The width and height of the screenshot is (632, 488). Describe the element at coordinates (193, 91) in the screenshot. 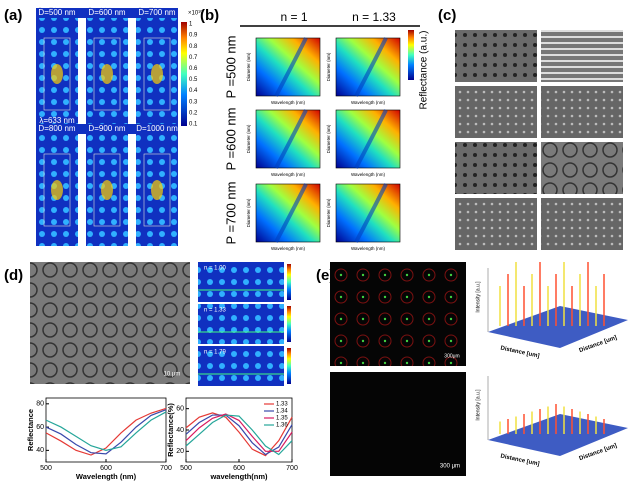

I see `colorbar-tick: 0.4` at that location.